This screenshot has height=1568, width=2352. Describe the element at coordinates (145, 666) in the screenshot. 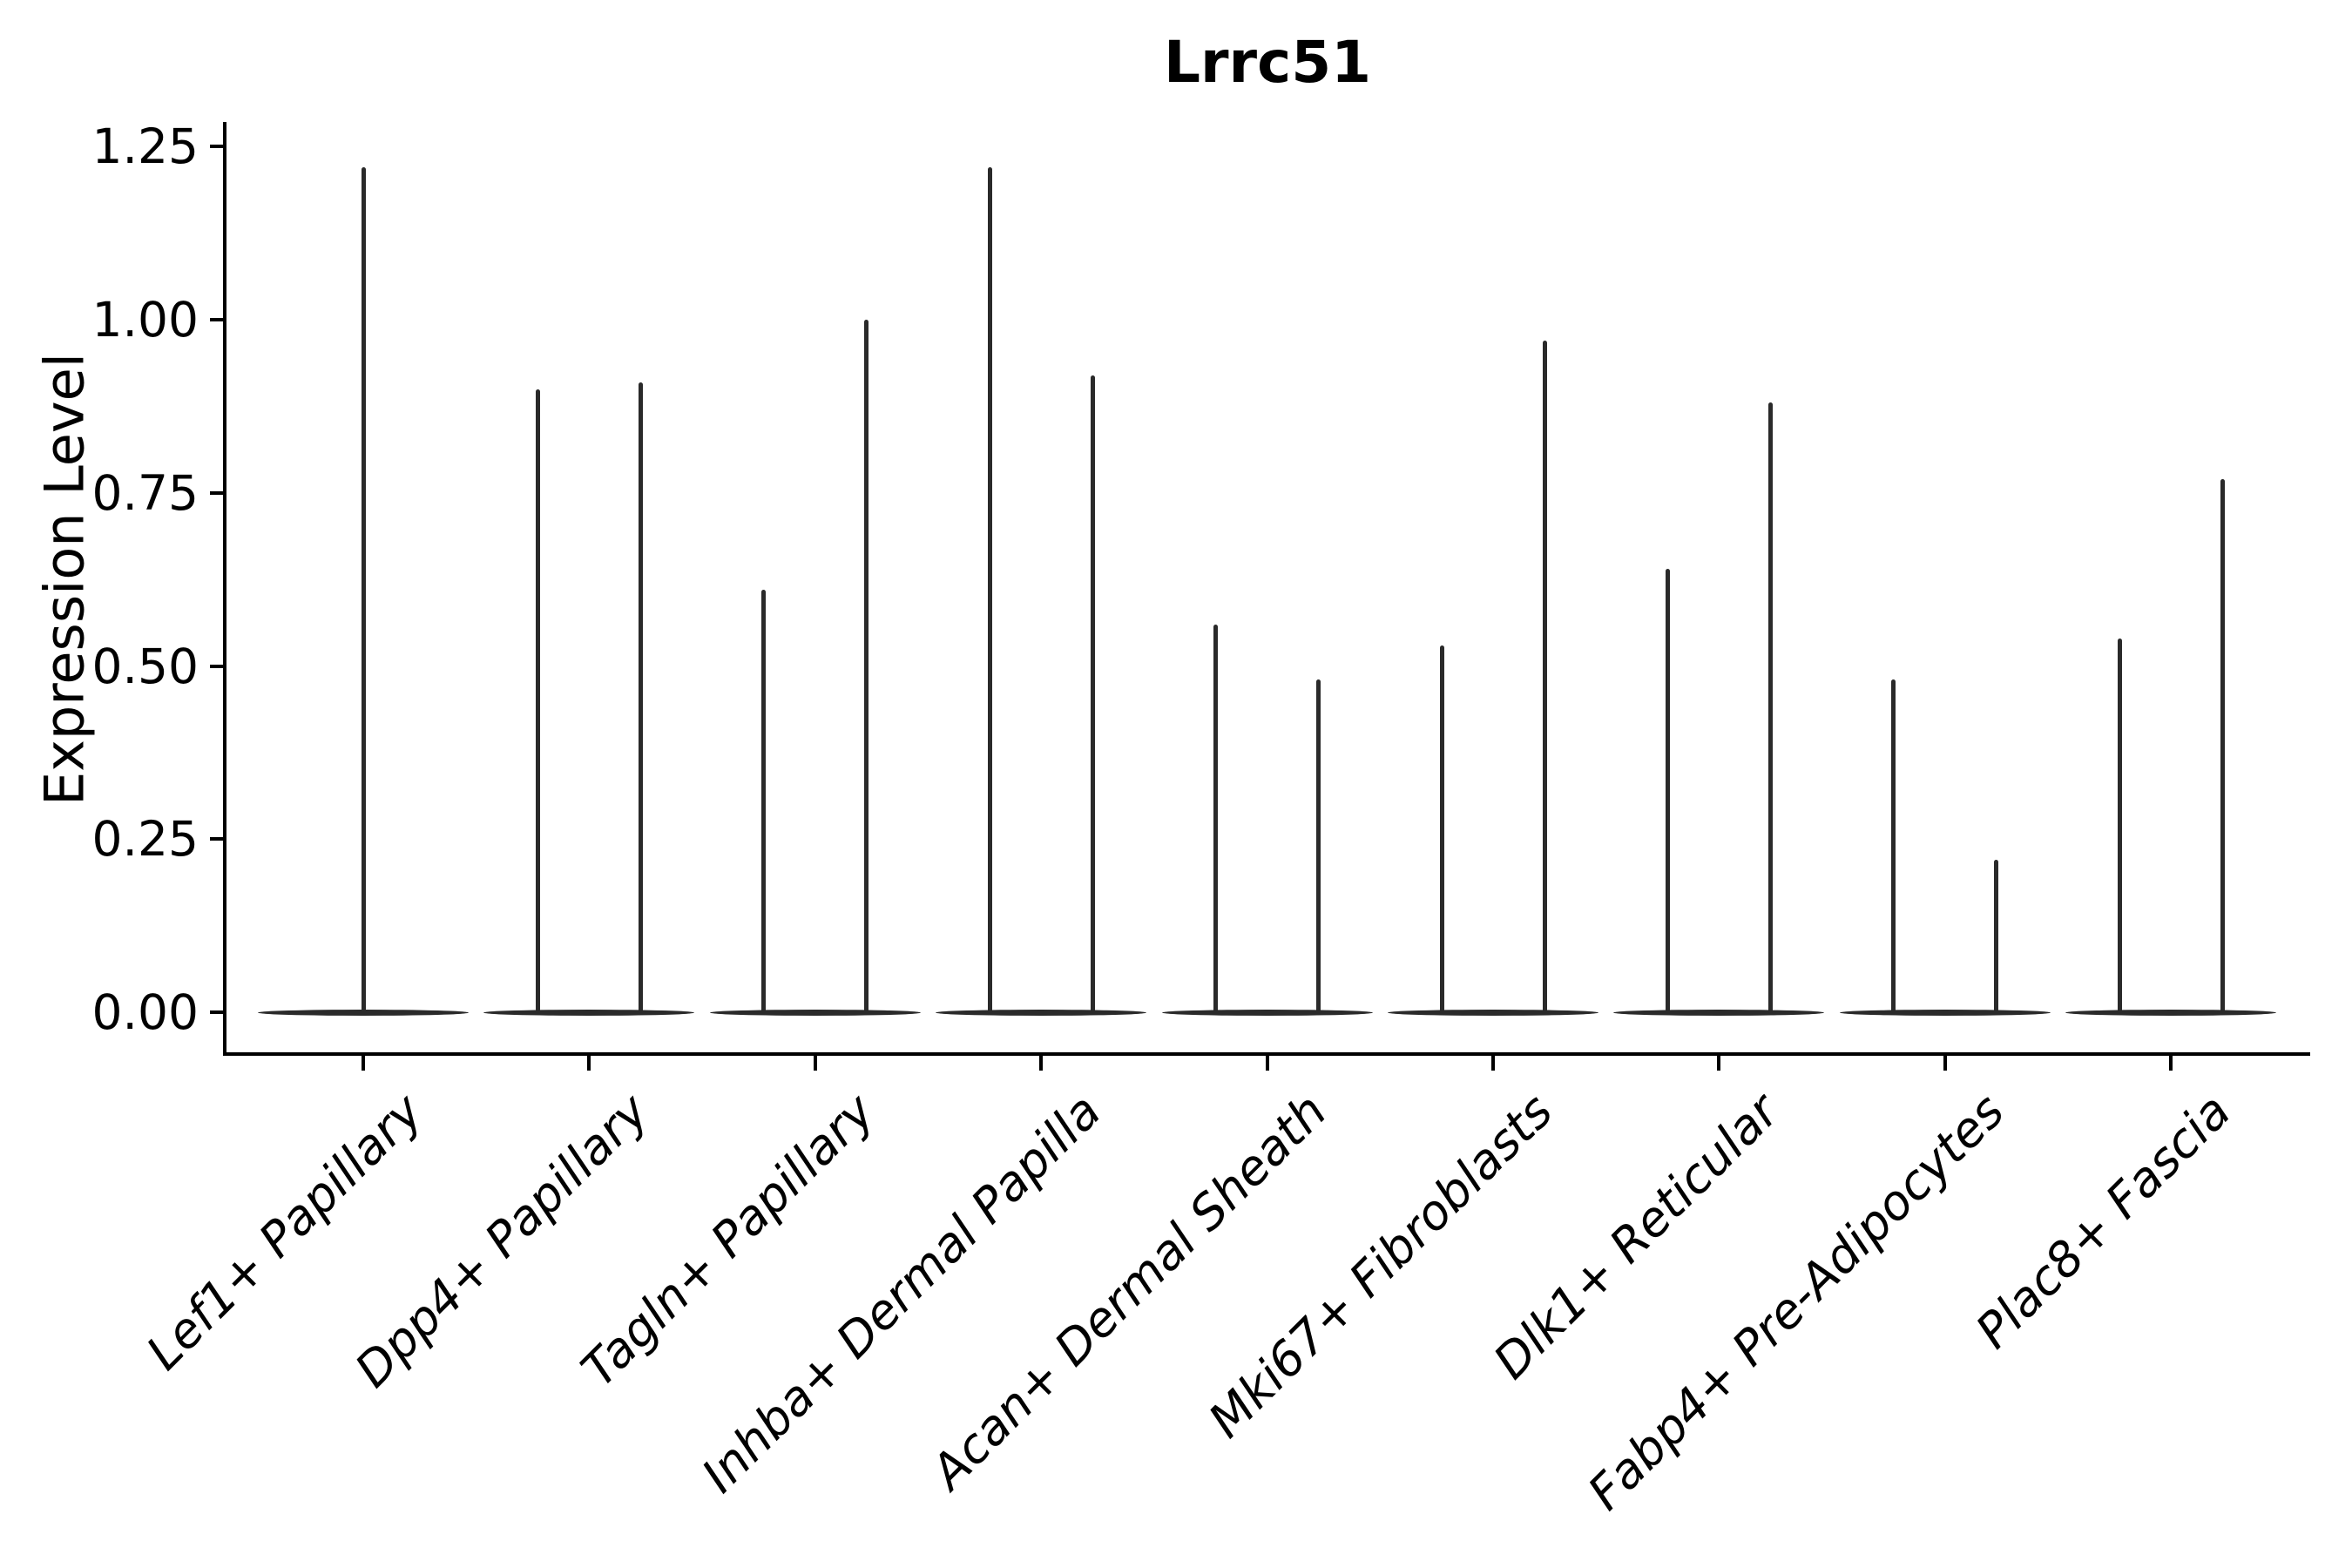

I see `y-tick-label: 0.50` at that location.